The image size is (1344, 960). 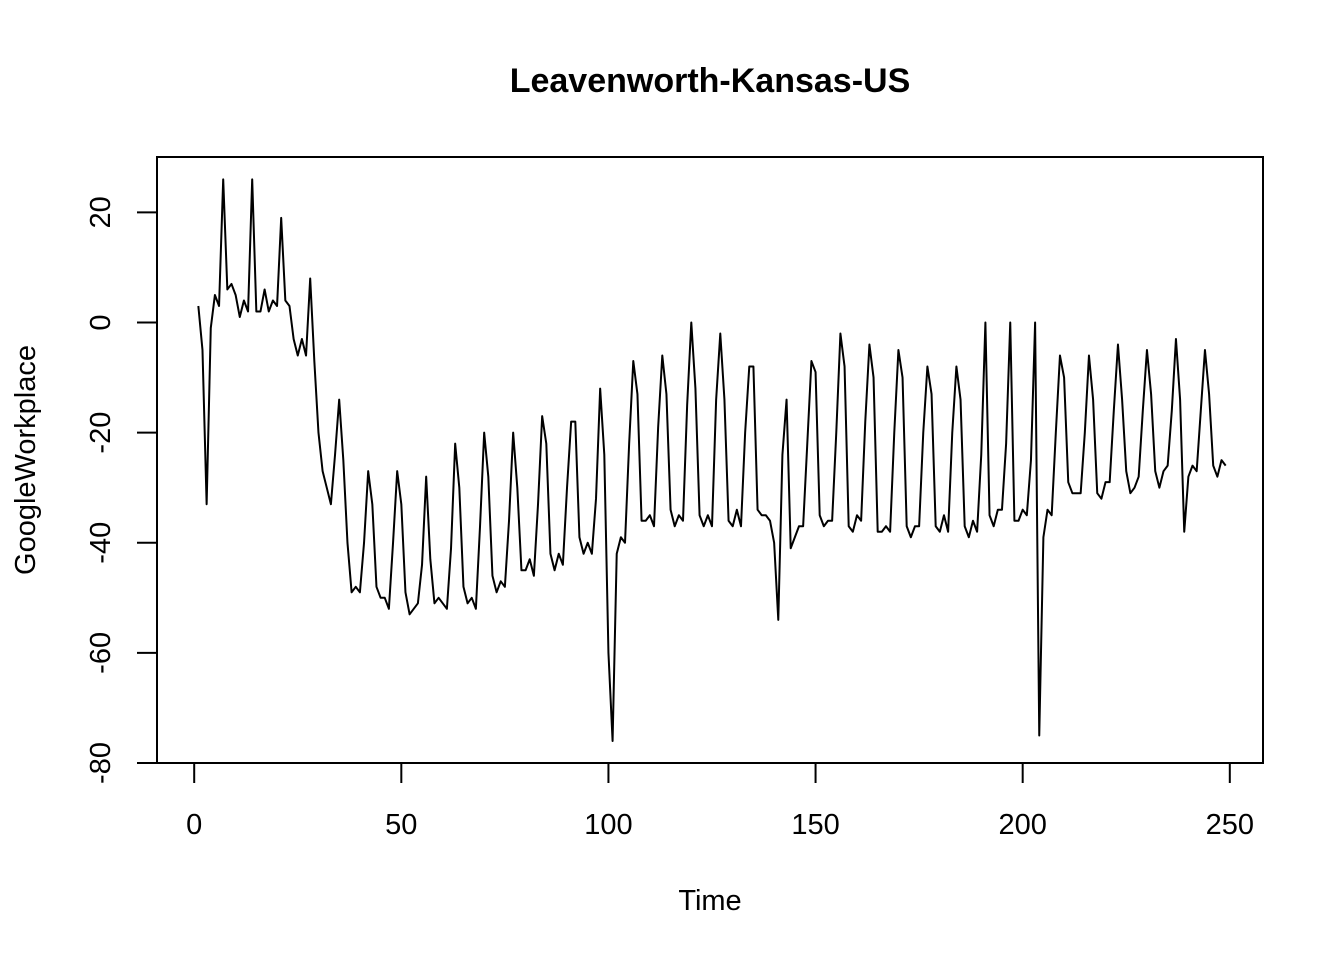 What do you see at coordinates (194, 825) in the screenshot?
I see `x-tick-label: 0` at bounding box center [194, 825].